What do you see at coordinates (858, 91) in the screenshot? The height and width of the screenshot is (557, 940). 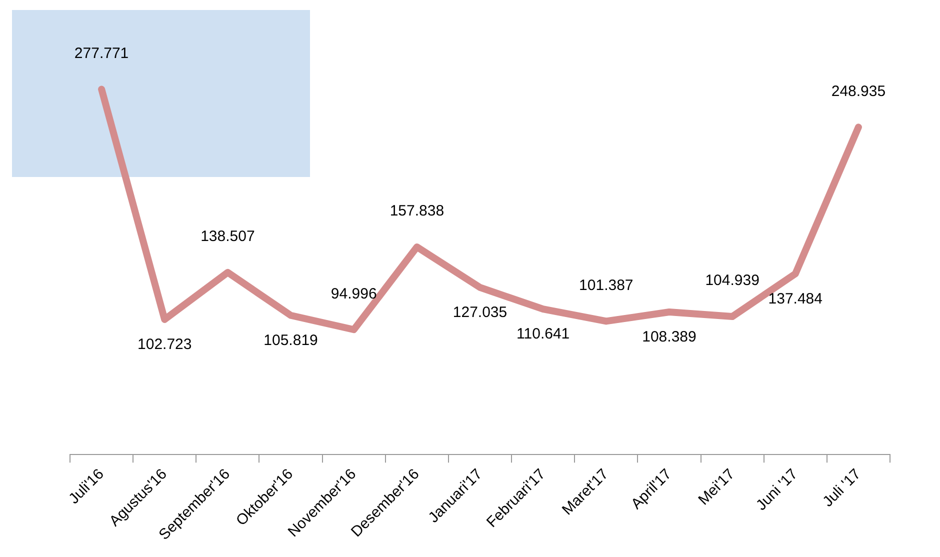 I see `data-label: 248.935` at bounding box center [858, 91].